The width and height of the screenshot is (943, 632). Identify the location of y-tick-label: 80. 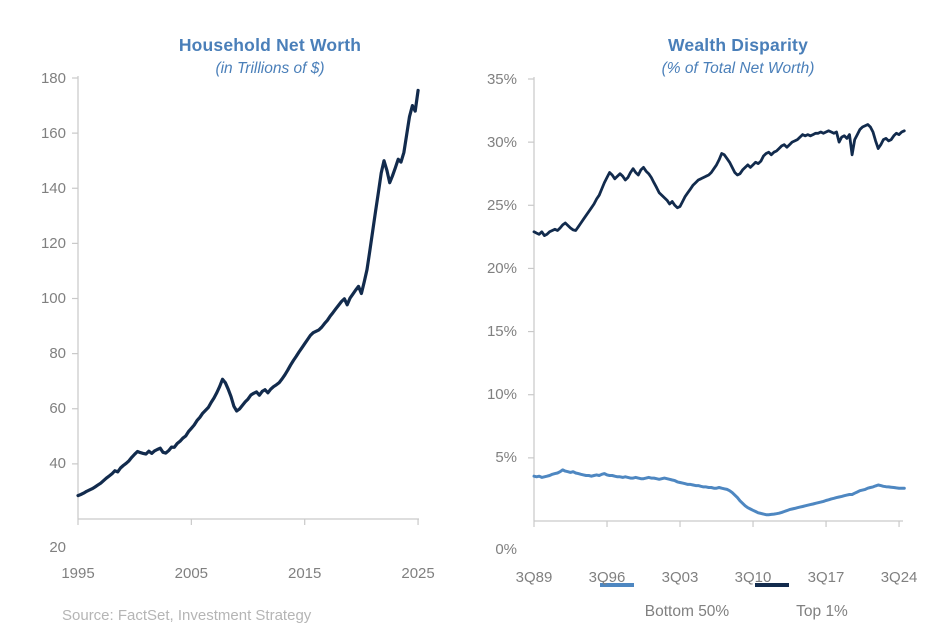
(57, 354).